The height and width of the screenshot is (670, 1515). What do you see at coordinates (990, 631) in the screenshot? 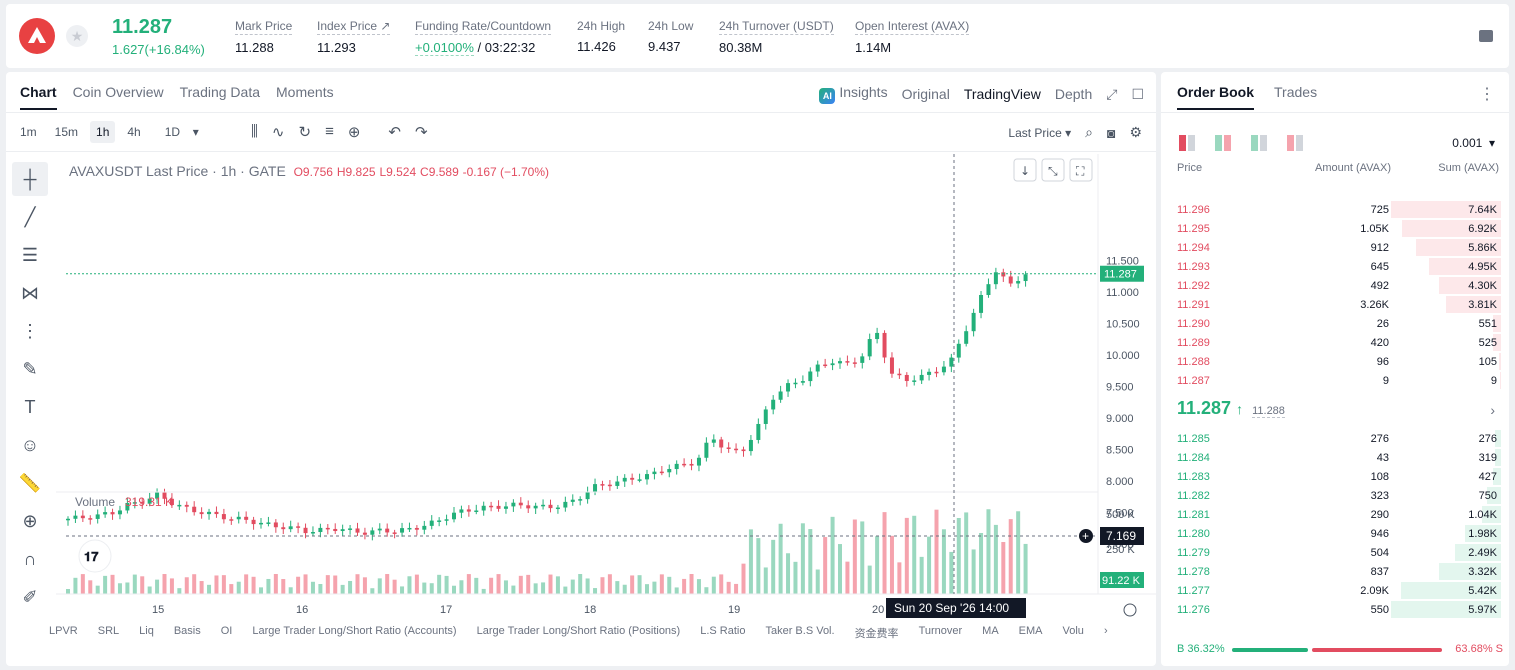
I see `indicator-tag: MA` at bounding box center [990, 631].